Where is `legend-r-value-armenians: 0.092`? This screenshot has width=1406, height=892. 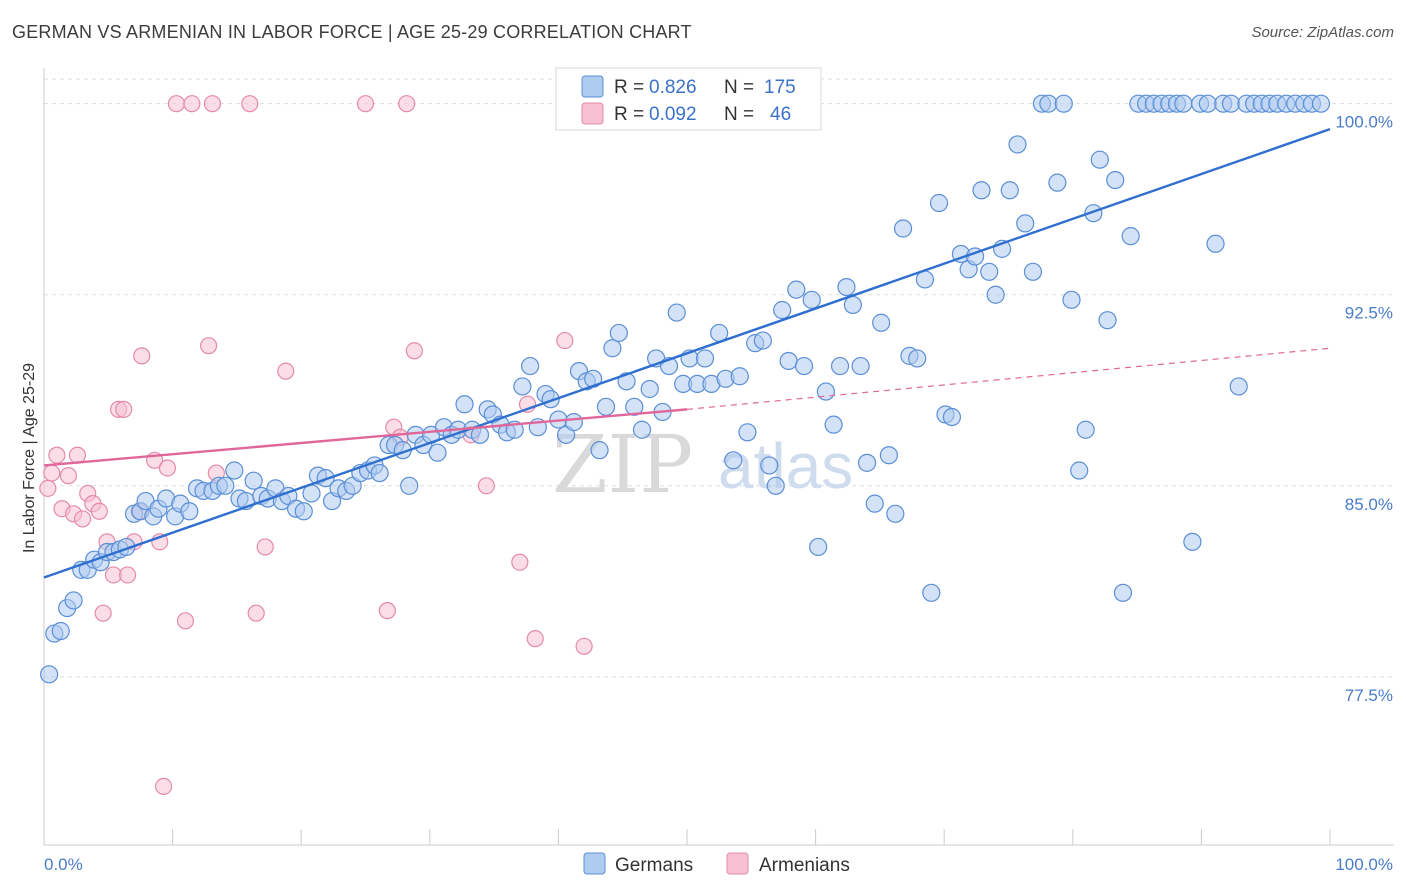
legend-r-value-armenians: 0.092 is located at coordinates (673, 114).